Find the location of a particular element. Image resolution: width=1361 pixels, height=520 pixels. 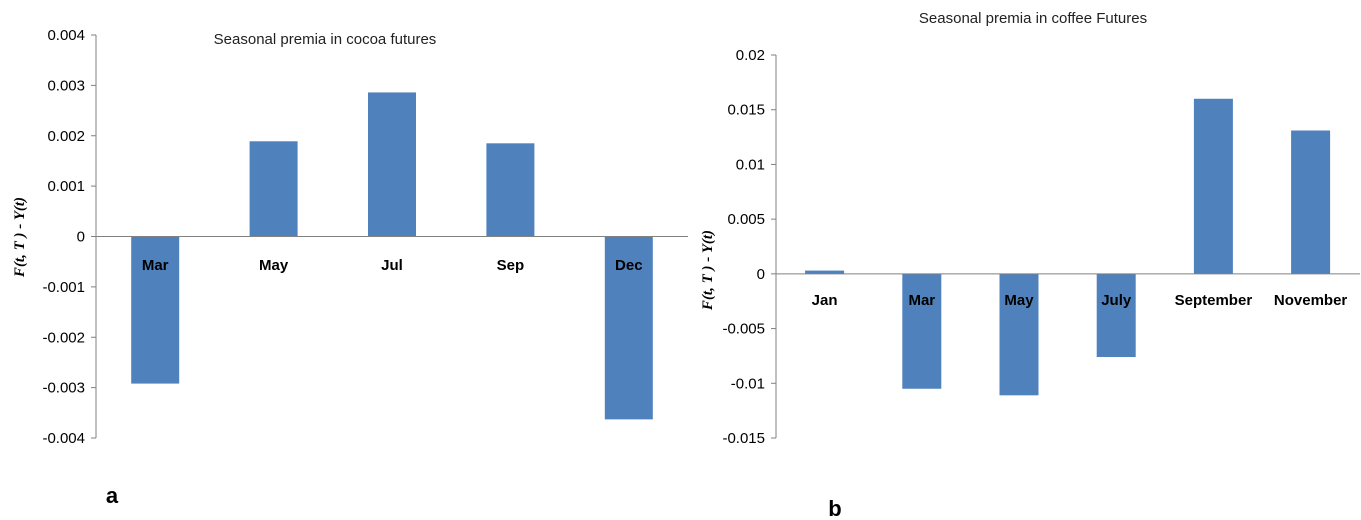

chart-b-bar-mar is located at coordinates (922, 331).